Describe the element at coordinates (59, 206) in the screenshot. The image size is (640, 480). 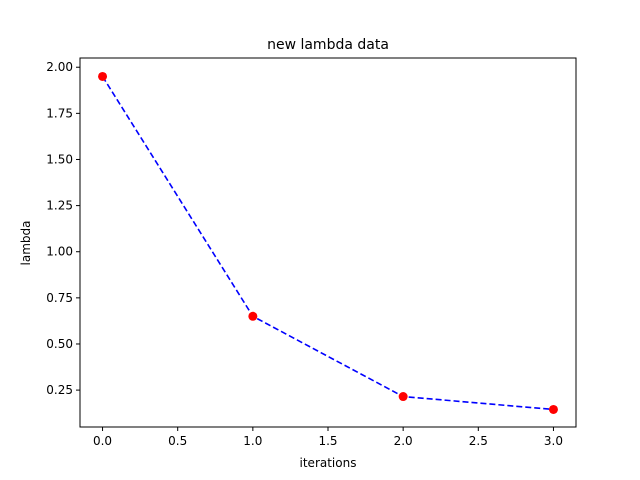
I see `y-tick-label: 1.25` at that location.